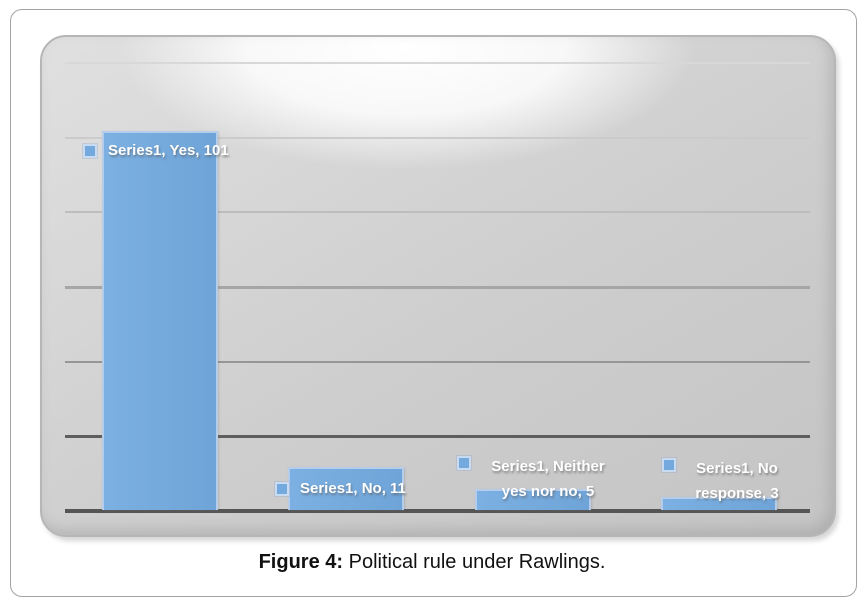 The width and height of the screenshot is (864, 607). I want to click on data-label-no-response: Series1, No response, 3, so click(724, 481).